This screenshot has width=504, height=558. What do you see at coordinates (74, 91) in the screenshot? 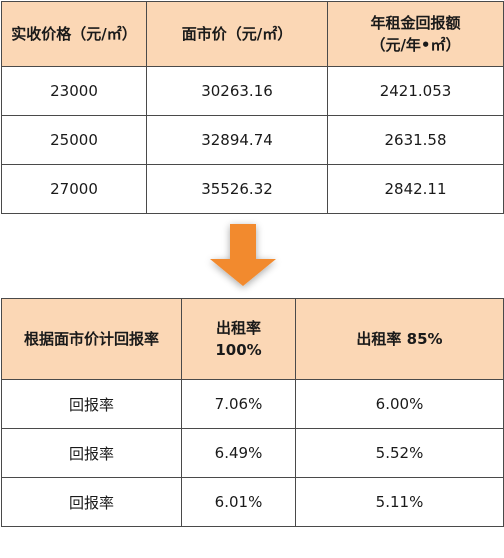
I see `table-cell: 23000` at bounding box center [74, 91].